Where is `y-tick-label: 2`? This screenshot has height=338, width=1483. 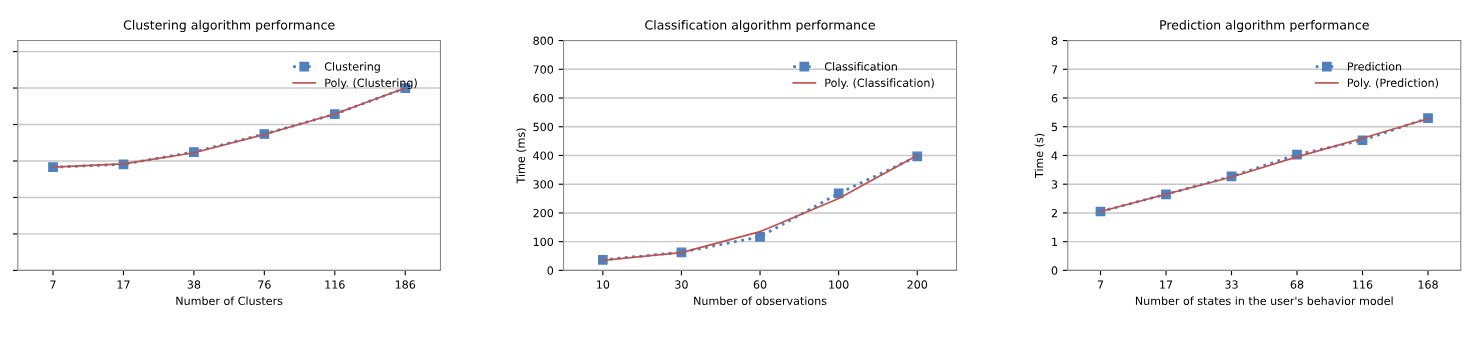 y-tick-label: 2 is located at coordinates (1054, 213).